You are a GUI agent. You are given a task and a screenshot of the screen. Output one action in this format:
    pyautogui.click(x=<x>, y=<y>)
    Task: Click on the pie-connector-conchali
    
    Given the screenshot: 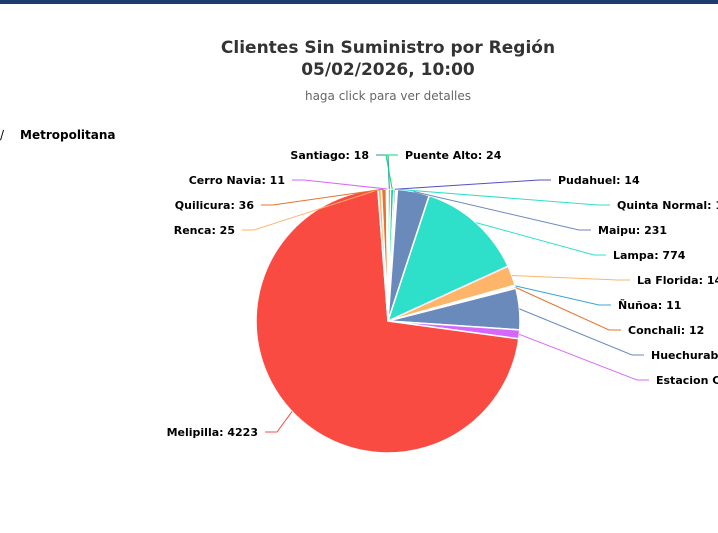 What is the action you would take?
    pyautogui.click(x=568, y=309)
    